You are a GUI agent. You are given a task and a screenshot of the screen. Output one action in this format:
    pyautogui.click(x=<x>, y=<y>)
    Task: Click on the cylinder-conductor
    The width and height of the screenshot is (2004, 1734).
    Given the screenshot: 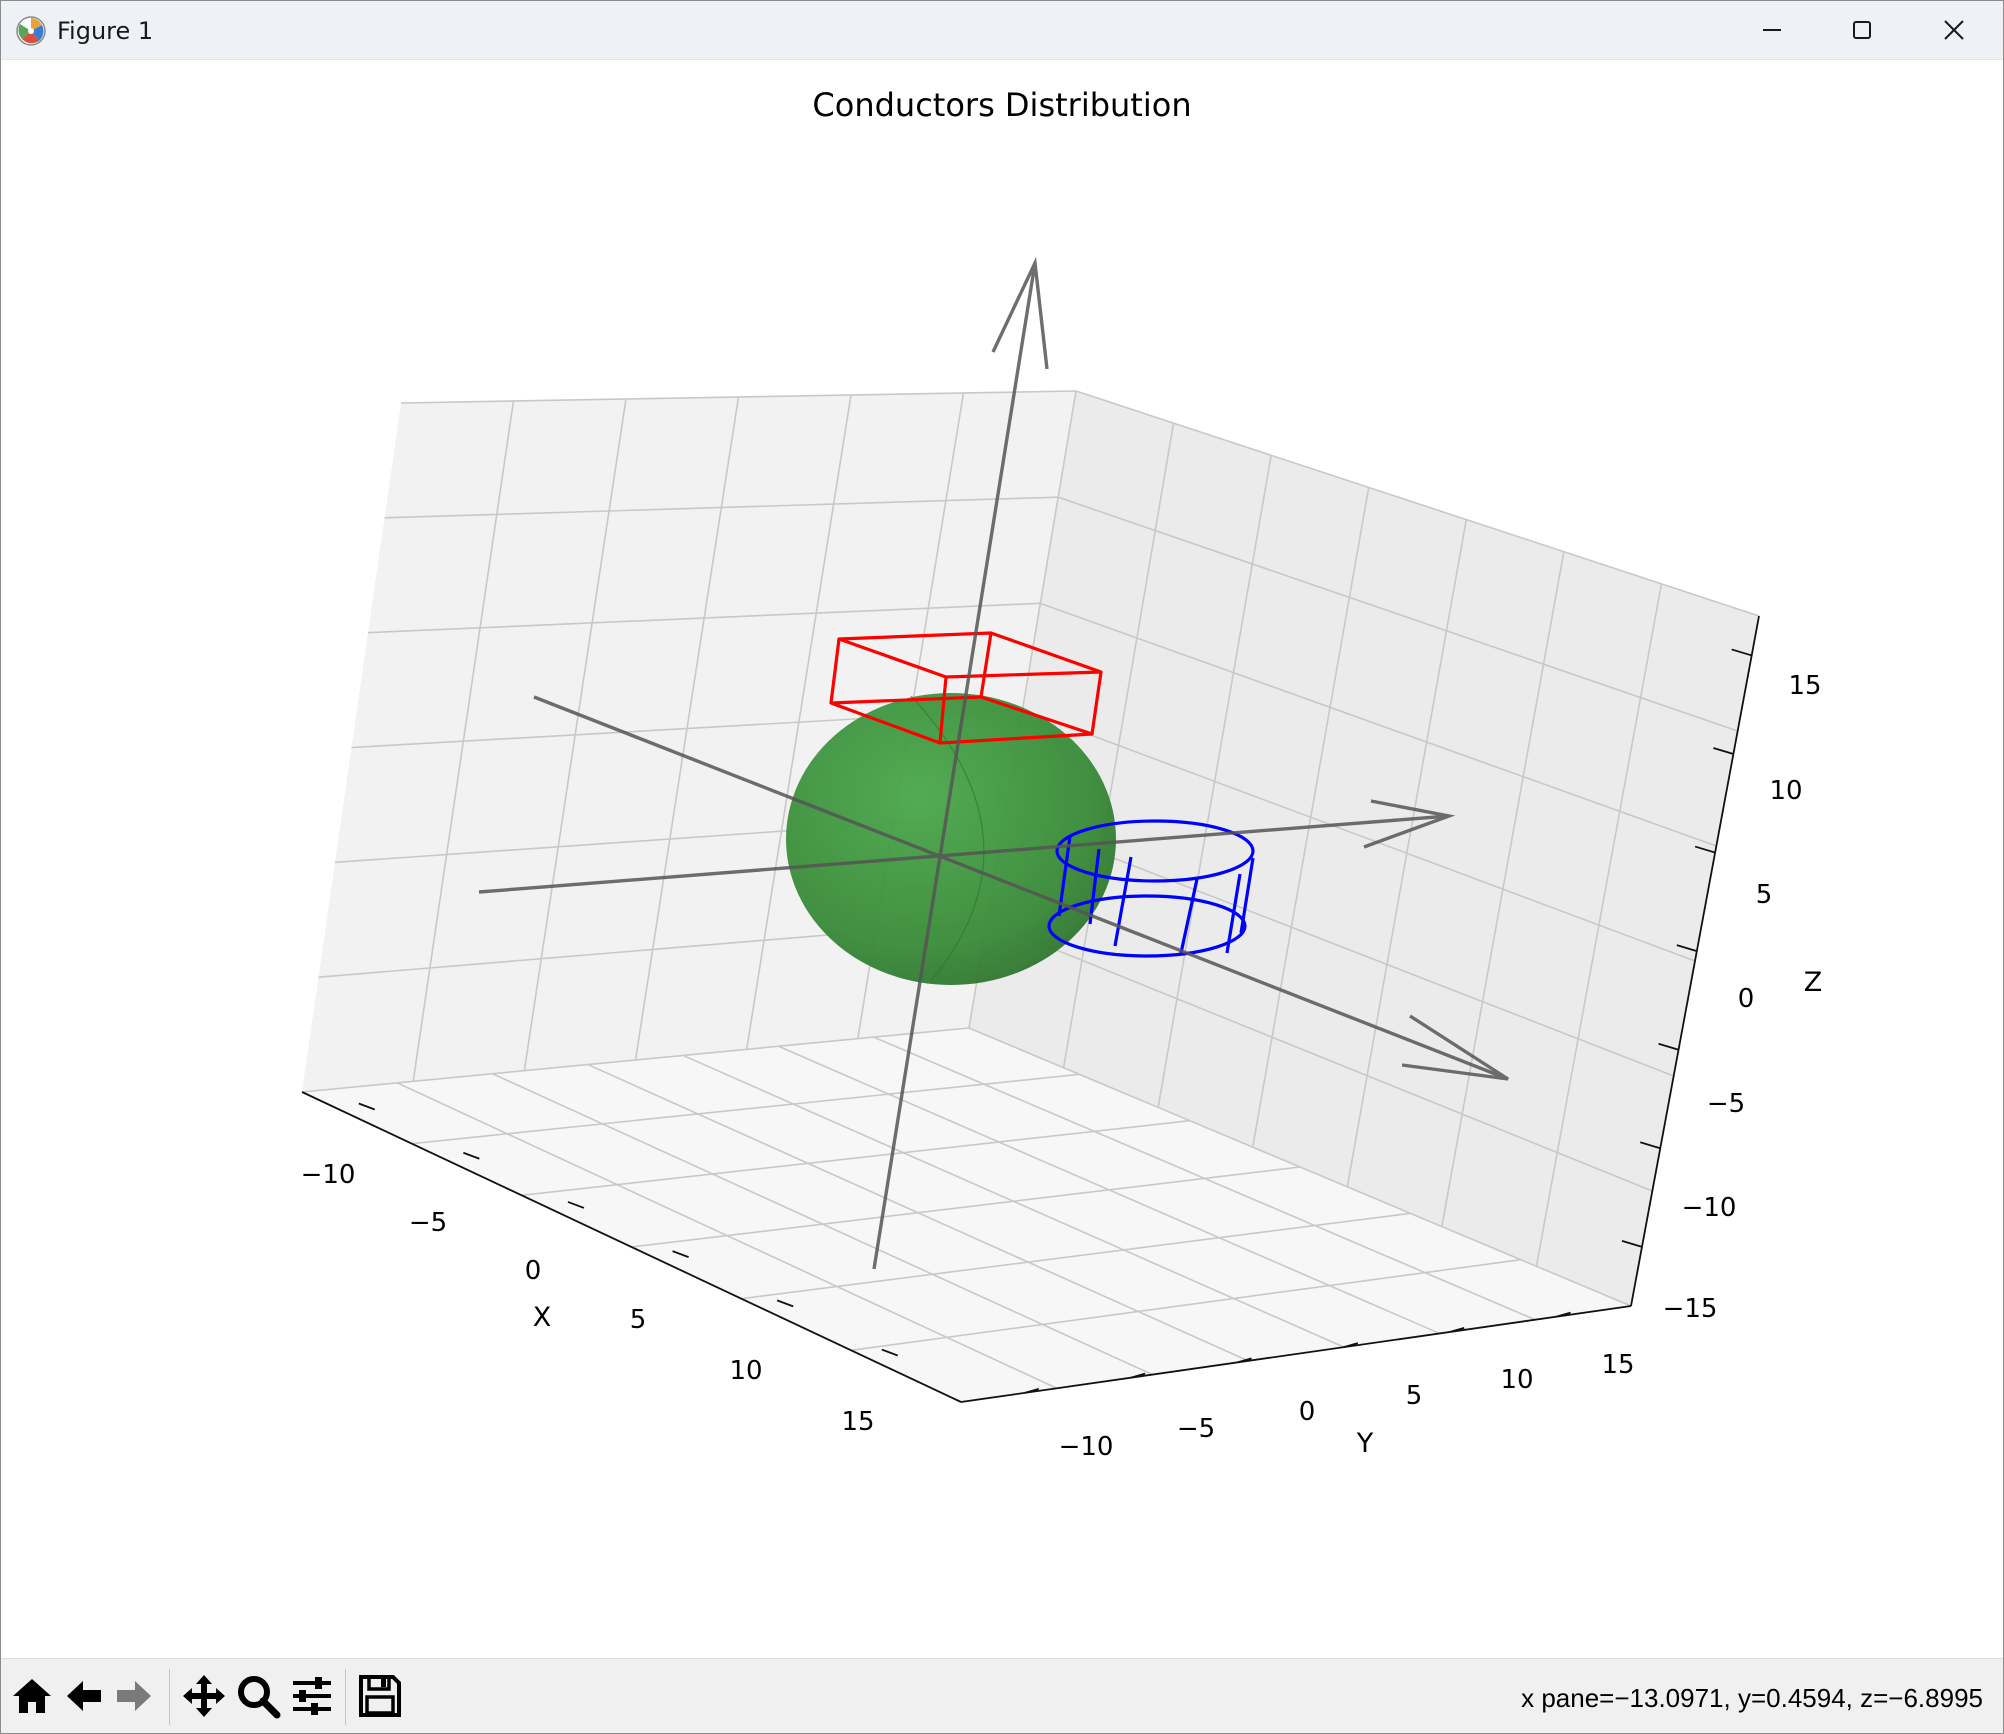 What is the action you would take?
    pyautogui.click(x=1151, y=888)
    